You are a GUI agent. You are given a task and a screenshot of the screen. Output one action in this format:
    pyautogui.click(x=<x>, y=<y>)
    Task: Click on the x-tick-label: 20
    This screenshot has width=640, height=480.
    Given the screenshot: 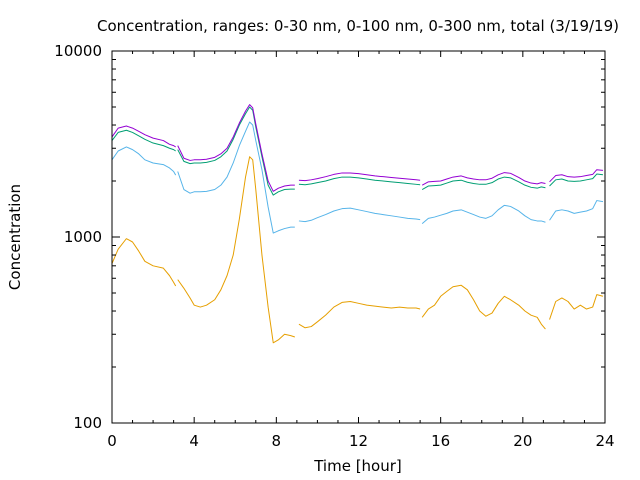 What is the action you would take?
    pyautogui.click(x=522, y=441)
    